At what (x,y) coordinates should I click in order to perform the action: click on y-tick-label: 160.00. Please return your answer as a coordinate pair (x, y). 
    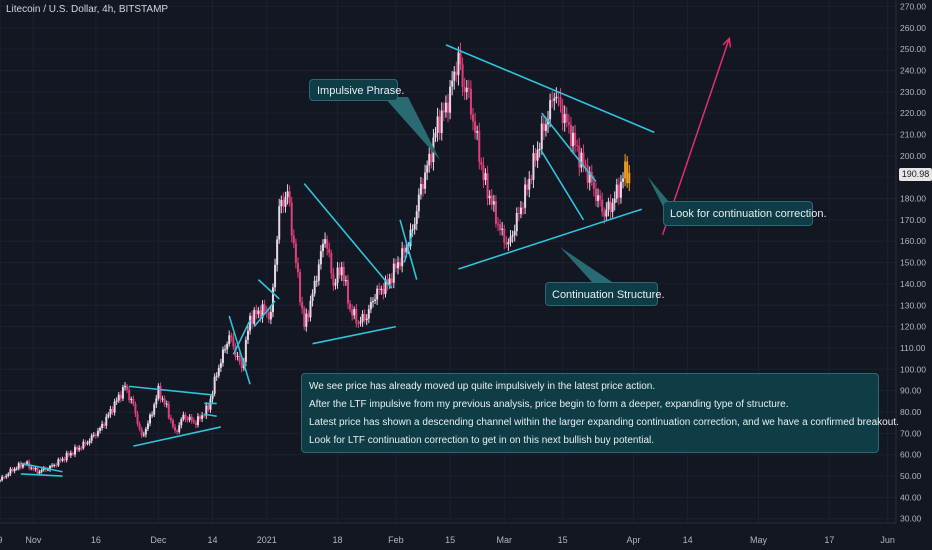
    Looking at the image, I should click on (913, 241).